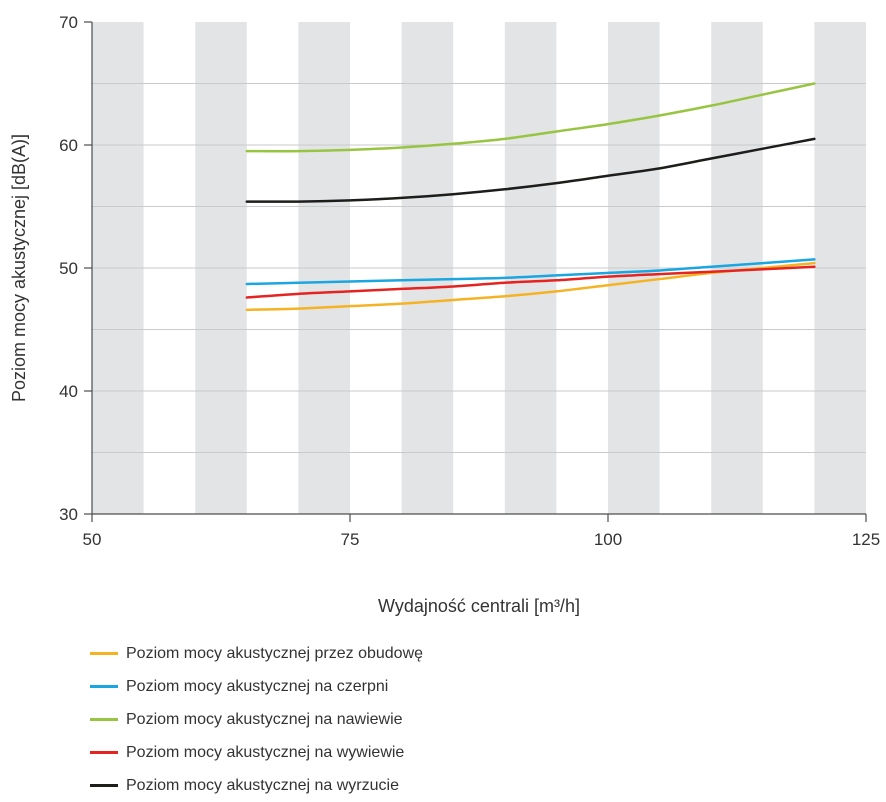 This screenshot has height=802, width=886. Describe the element at coordinates (68, 145) in the screenshot. I see `y-tick-label: 60` at that location.